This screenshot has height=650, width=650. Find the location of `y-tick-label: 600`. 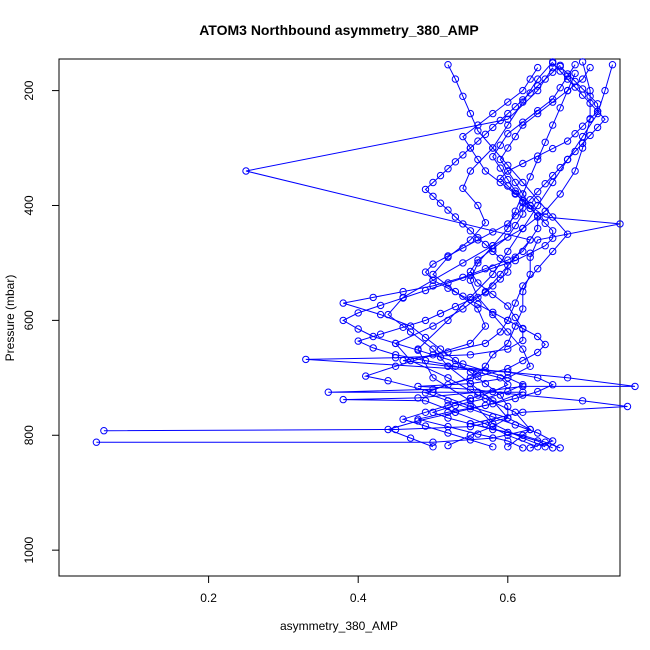

y-tick-label: 600 is located at coordinates (29, 320).